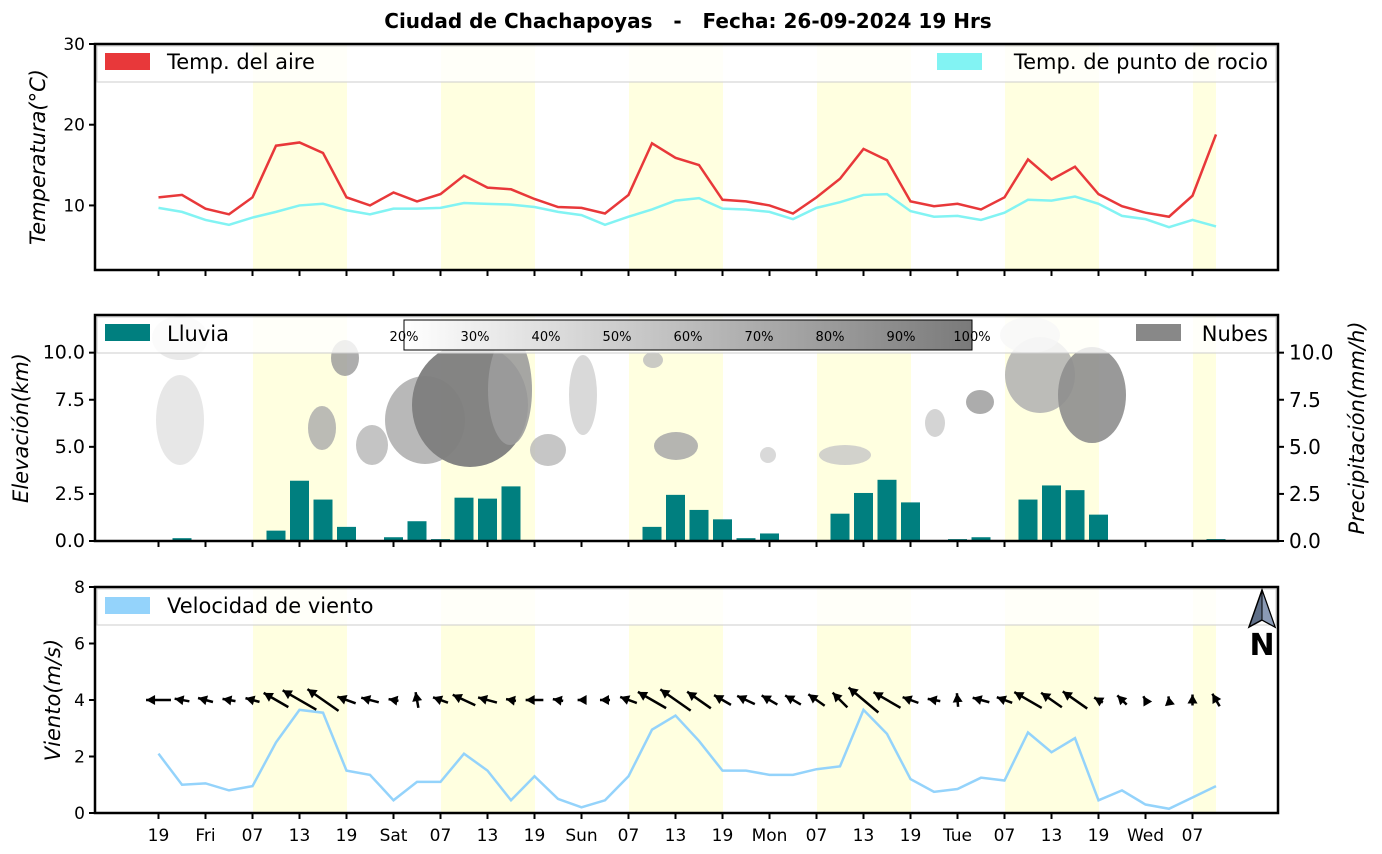  What do you see at coordinates (127, 332) in the screenshot?
I see `legend-swatch-rain` at bounding box center [127, 332].